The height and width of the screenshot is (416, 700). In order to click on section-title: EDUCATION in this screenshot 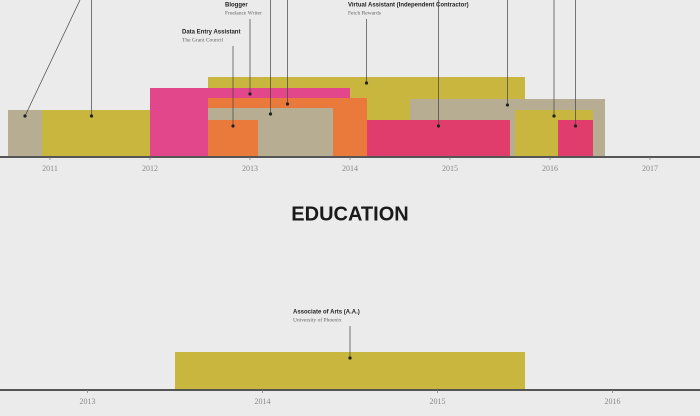, I will do `click(349, 214)`.